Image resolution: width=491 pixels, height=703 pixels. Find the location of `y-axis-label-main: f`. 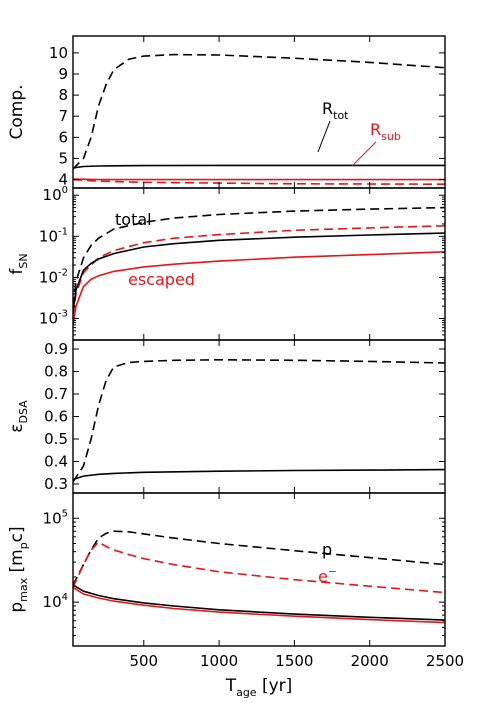

y-axis-label-main: f is located at coordinates (17, 271).